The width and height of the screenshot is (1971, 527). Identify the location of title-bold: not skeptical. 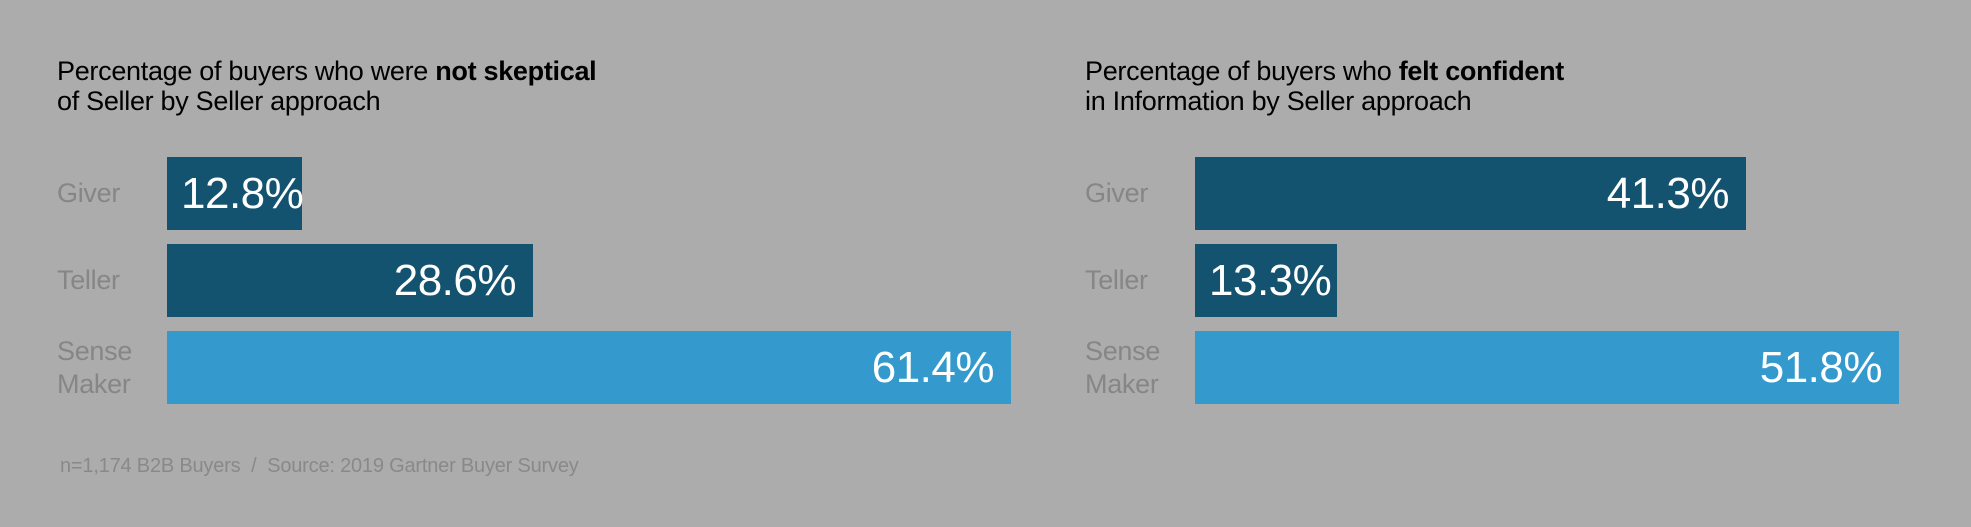
(516, 71).